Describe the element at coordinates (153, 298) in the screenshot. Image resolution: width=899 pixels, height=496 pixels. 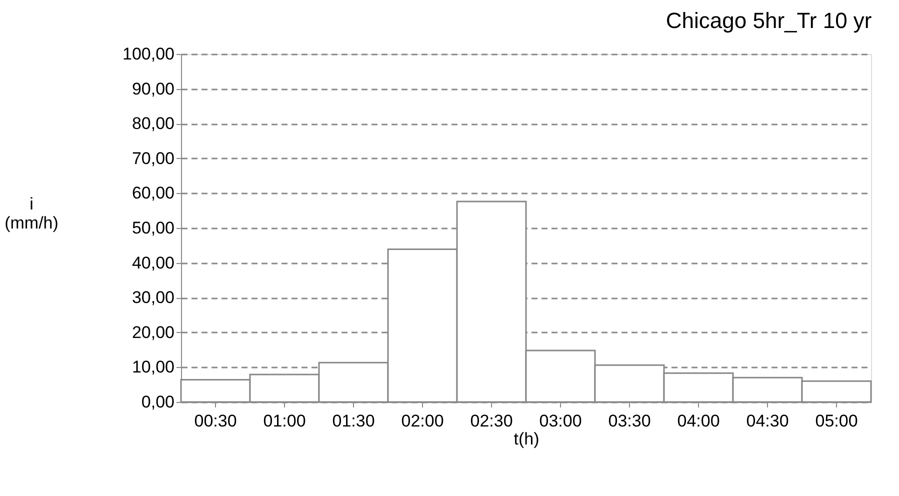
I see `y-tick-label: 30,00` at that location.